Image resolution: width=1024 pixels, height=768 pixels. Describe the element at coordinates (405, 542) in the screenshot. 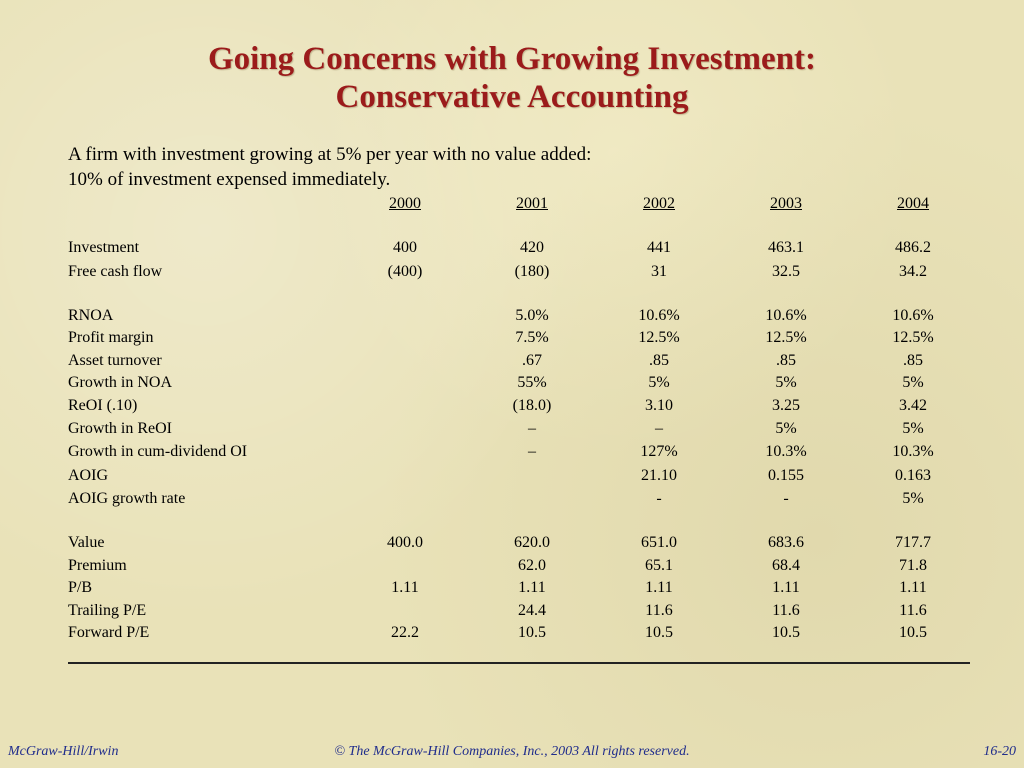

I see `table-cell: 400.0` at that location.